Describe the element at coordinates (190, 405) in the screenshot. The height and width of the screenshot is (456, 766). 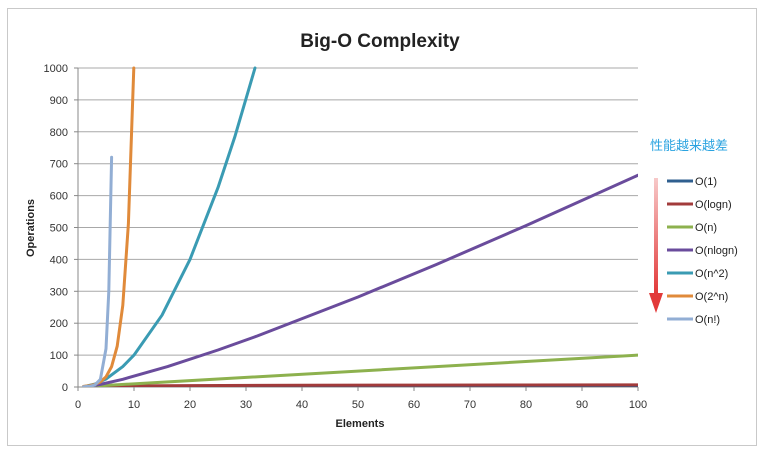
I see `x-tick-label-2: 20` at that location.